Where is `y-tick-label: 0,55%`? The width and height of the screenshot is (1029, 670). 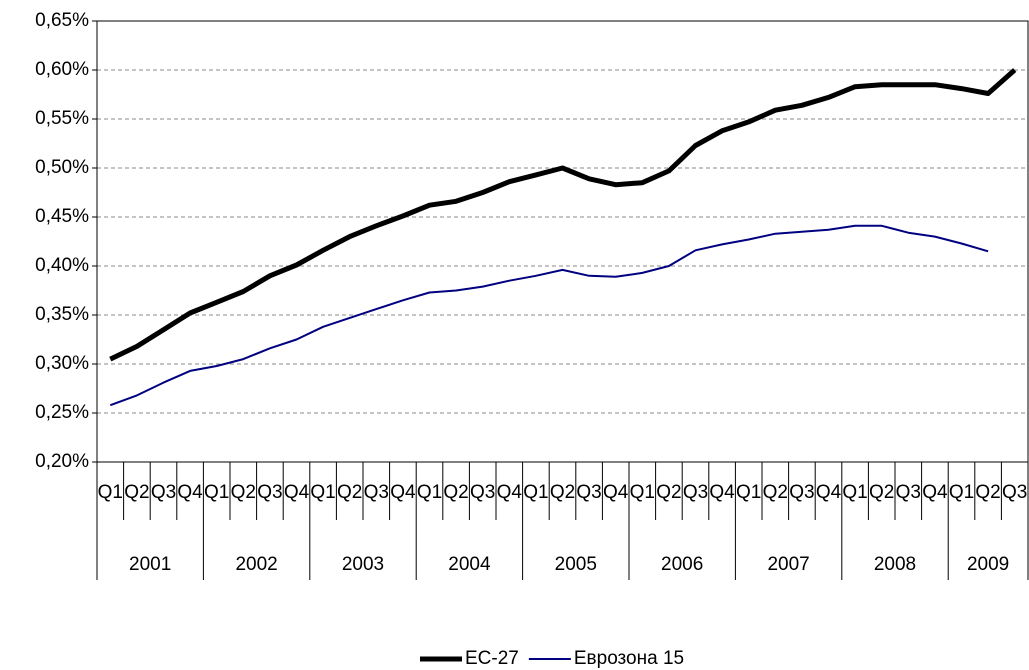 y-tick-label: 0,55% is located at coordinates (62, 118).